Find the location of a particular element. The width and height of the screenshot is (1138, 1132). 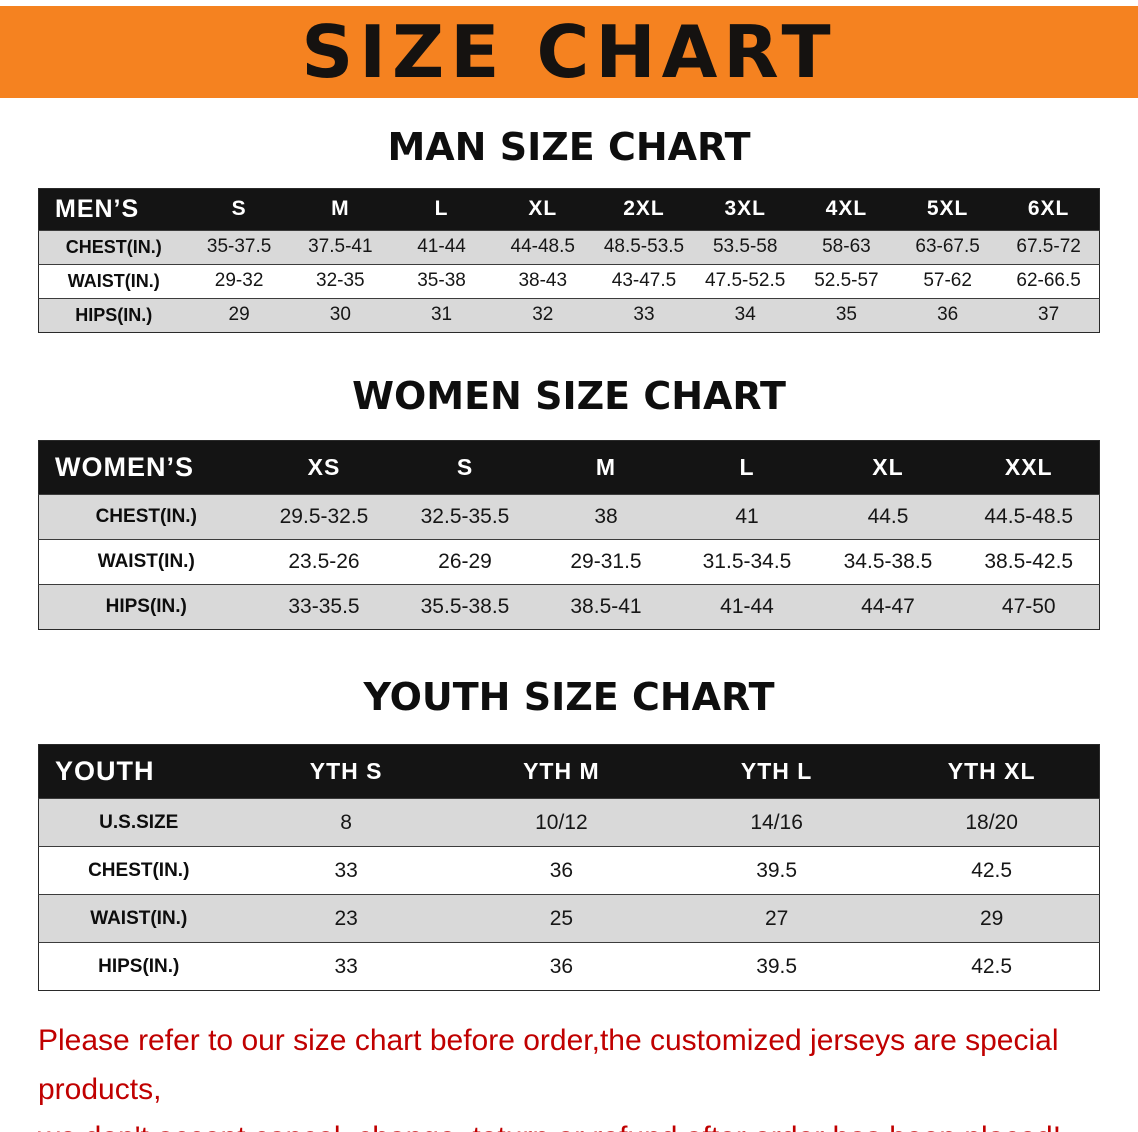

table-row: CHEST(IN.) 33 36 39.5 42.5 is located at coordinates (569, 870).